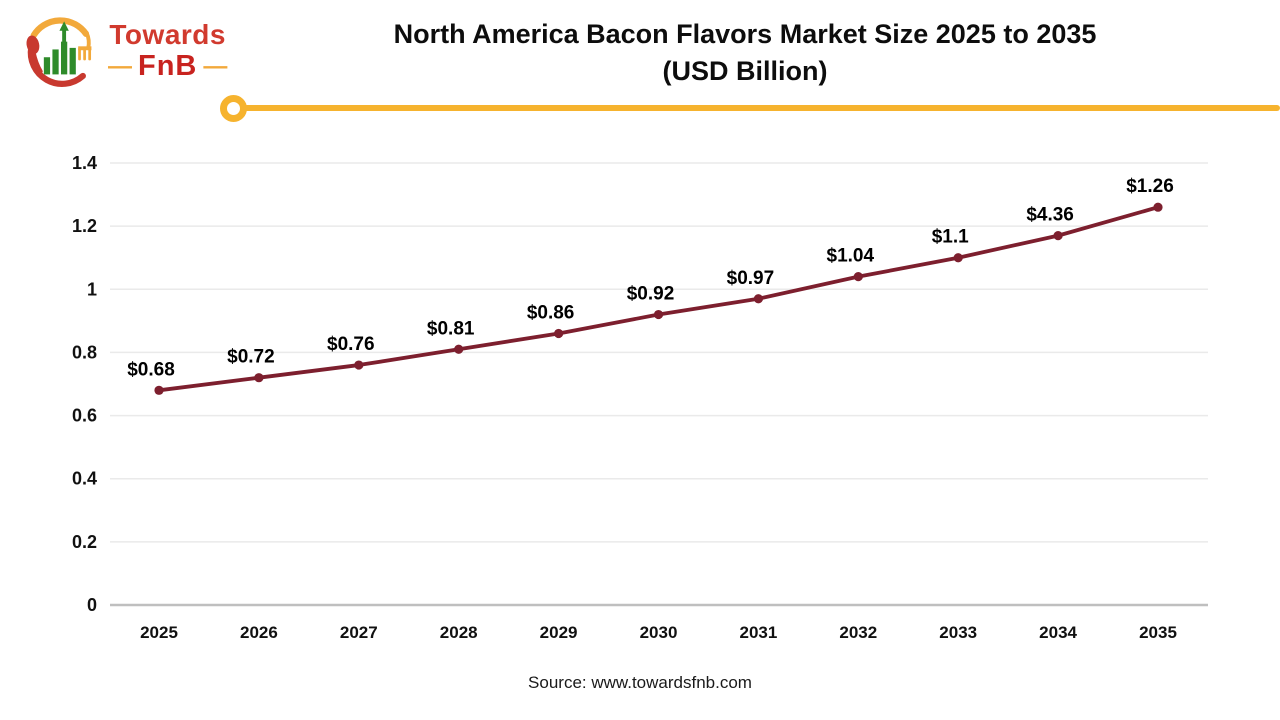 This screenshot has width=1280, height=720. I want to click on towardsfnb-logo: Towards — FnB —, so click(124, 51).